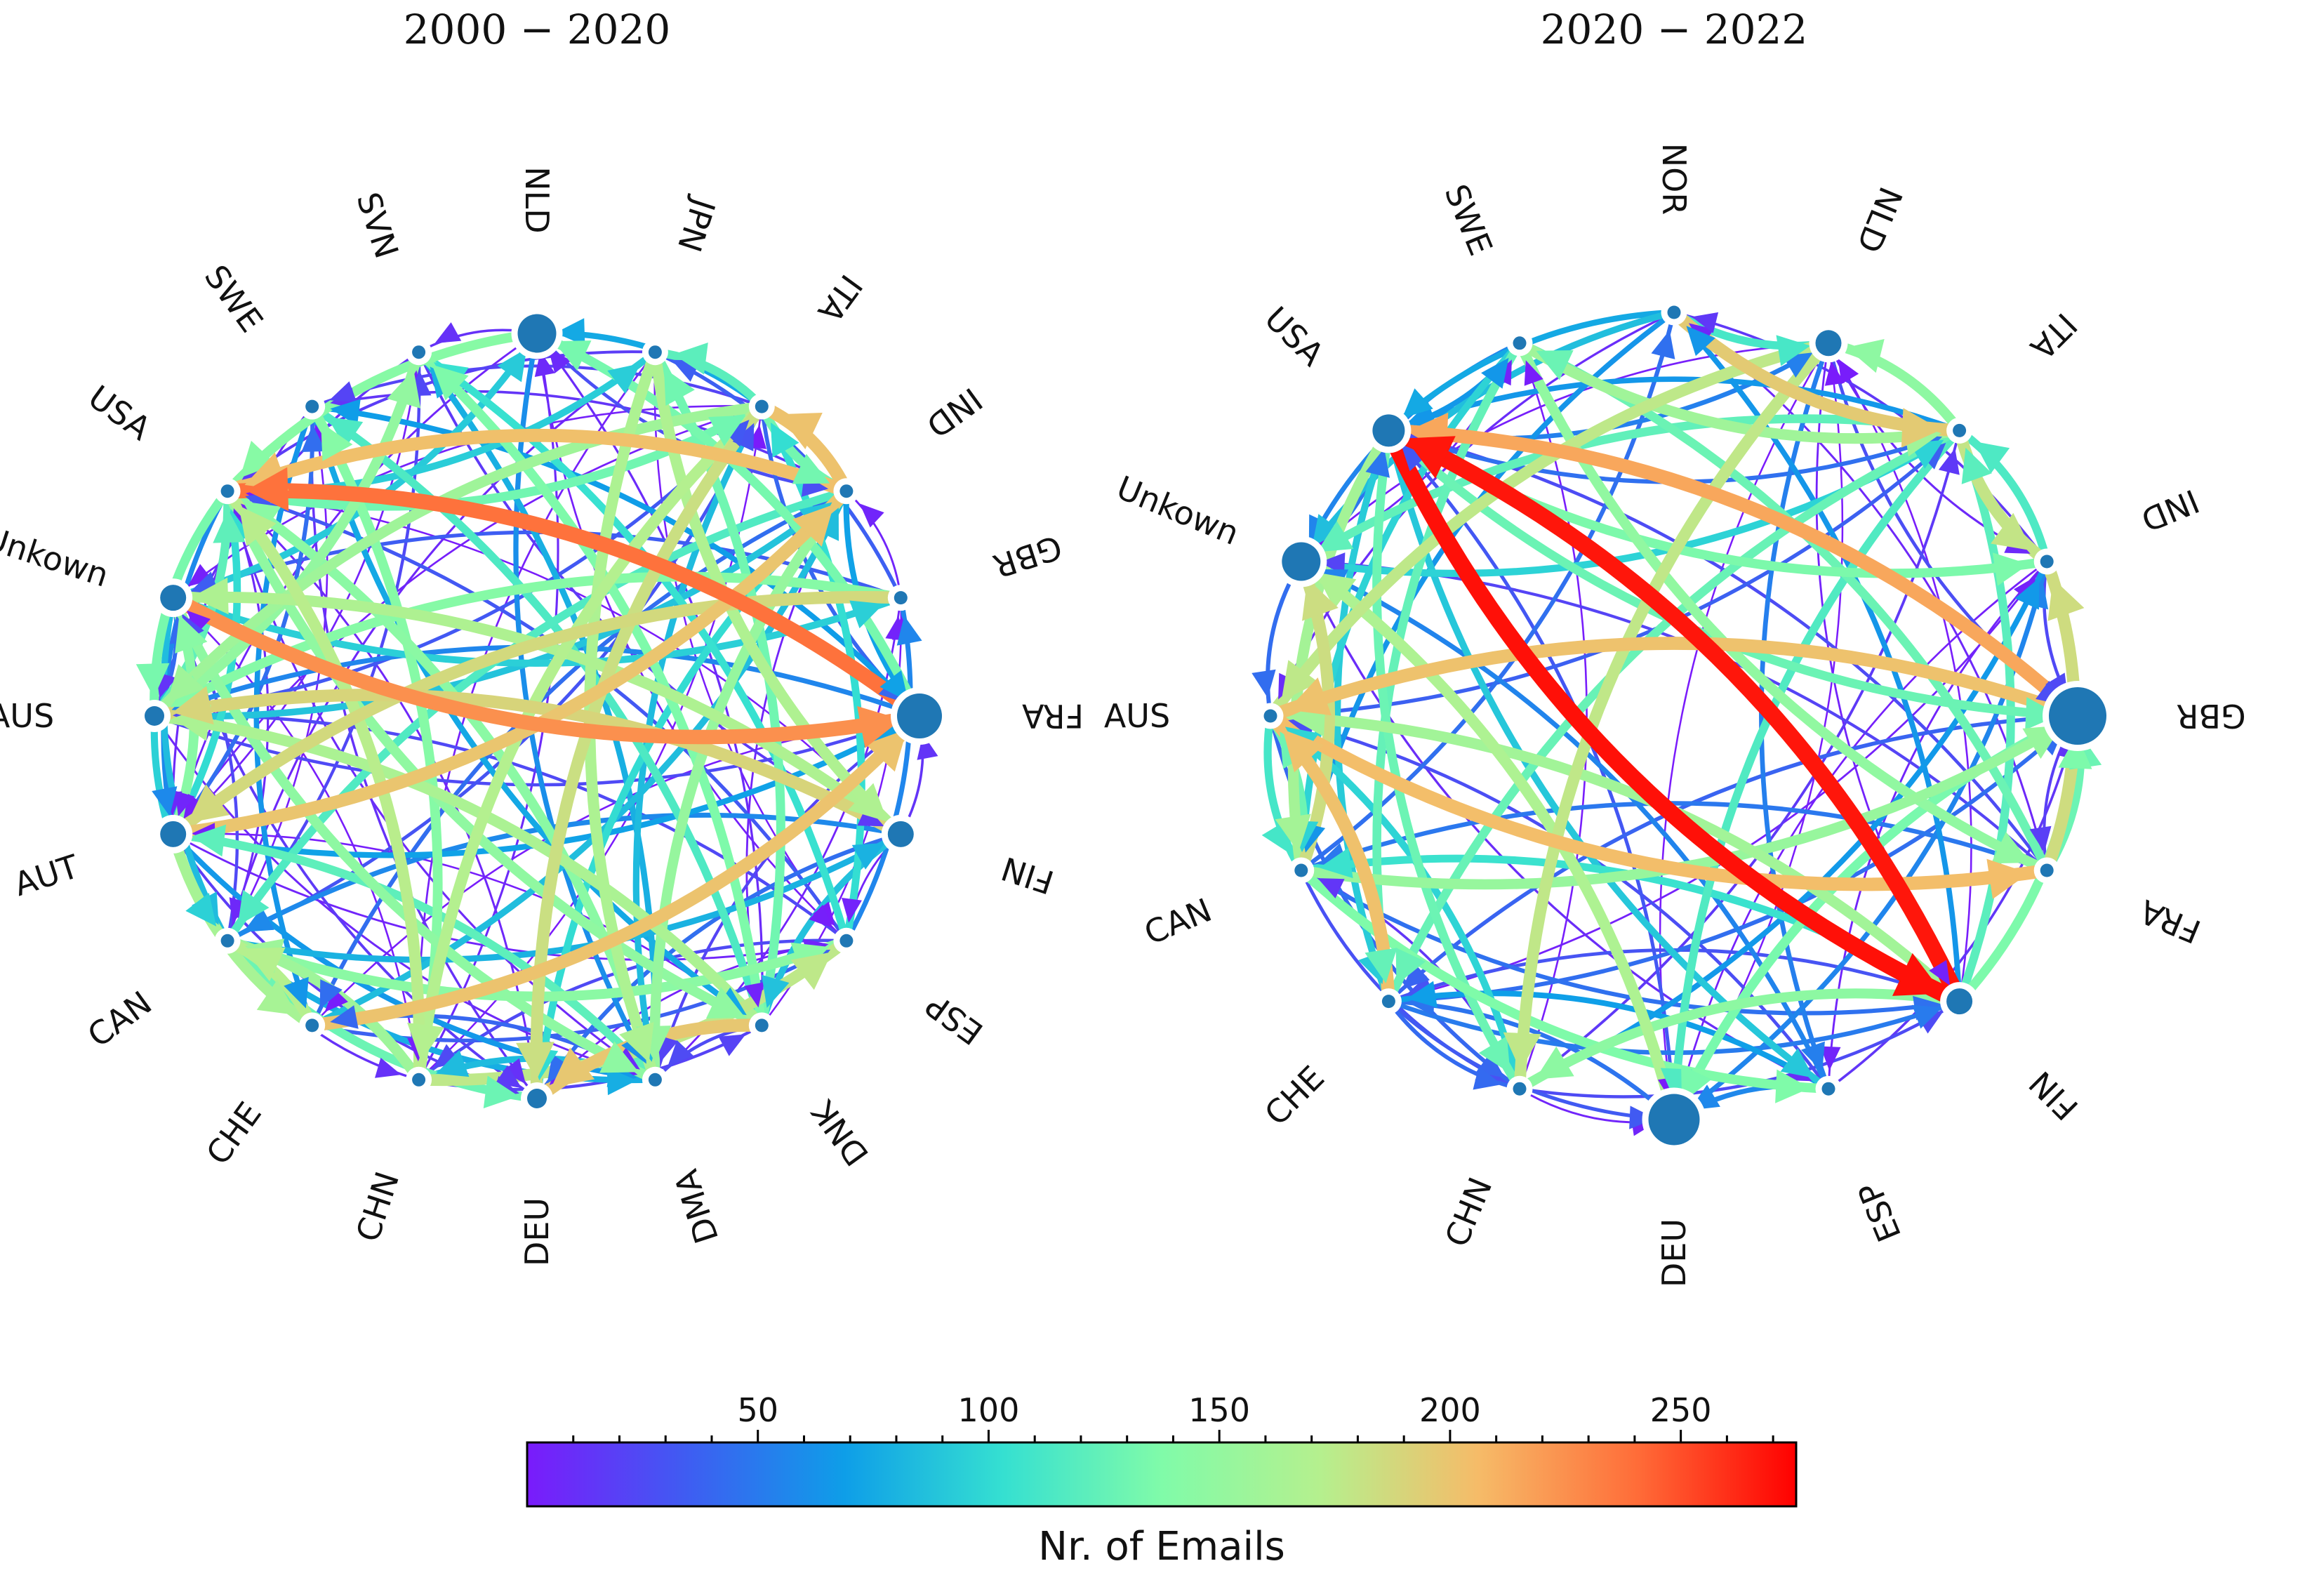 The height and width of the screenshot is (1573, 2324). Describe the element at coordinates (696, 1206) in the screenshot. I see `node-label: DMA` at that location.